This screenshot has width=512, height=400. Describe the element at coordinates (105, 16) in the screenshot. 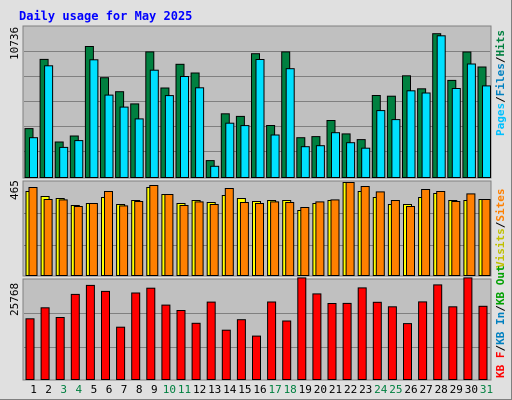

I see `chart-title: Daily usage for May 2025` at that location.